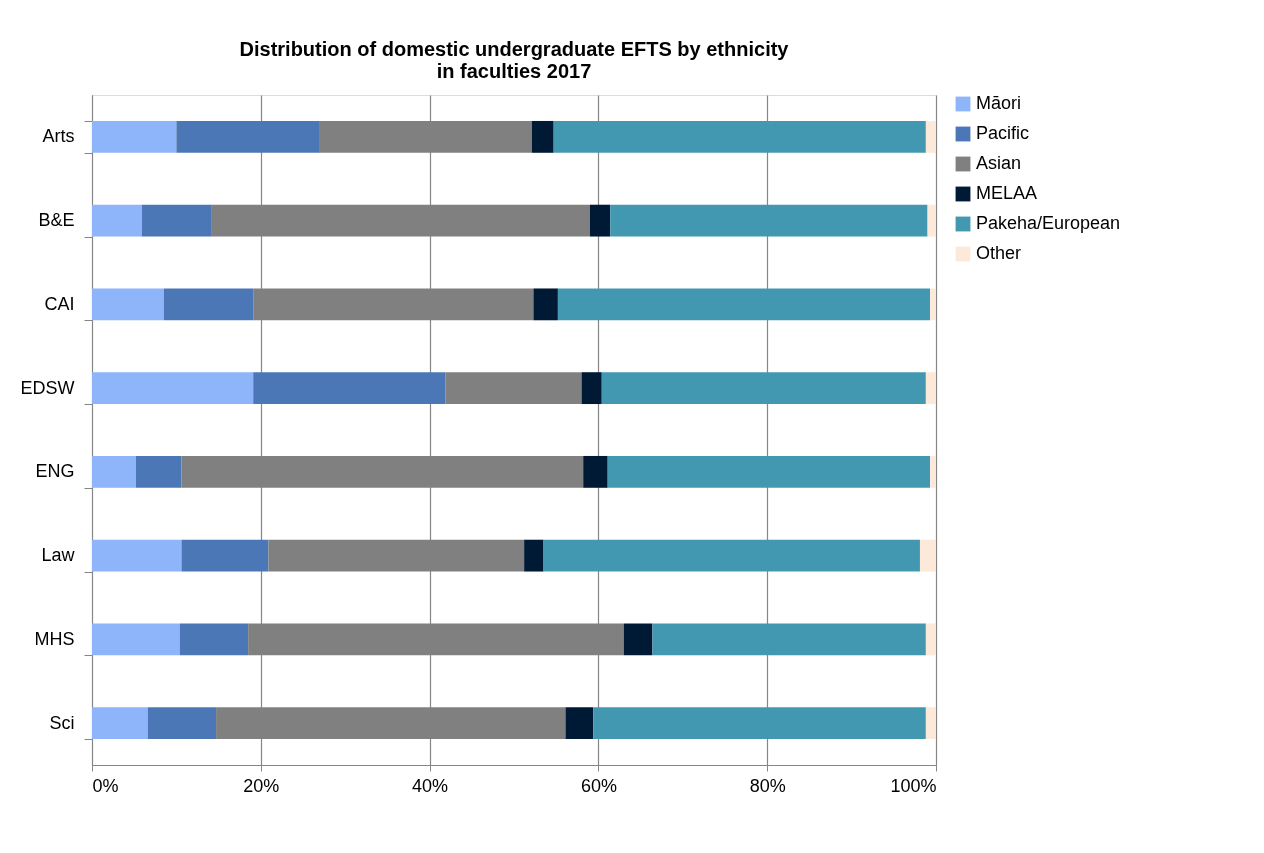 This screenshot has height=853, width=1264. Describe the element at coordinates (56, 220) in the screenshot. I see `y-tick-label: B&E` at that location.